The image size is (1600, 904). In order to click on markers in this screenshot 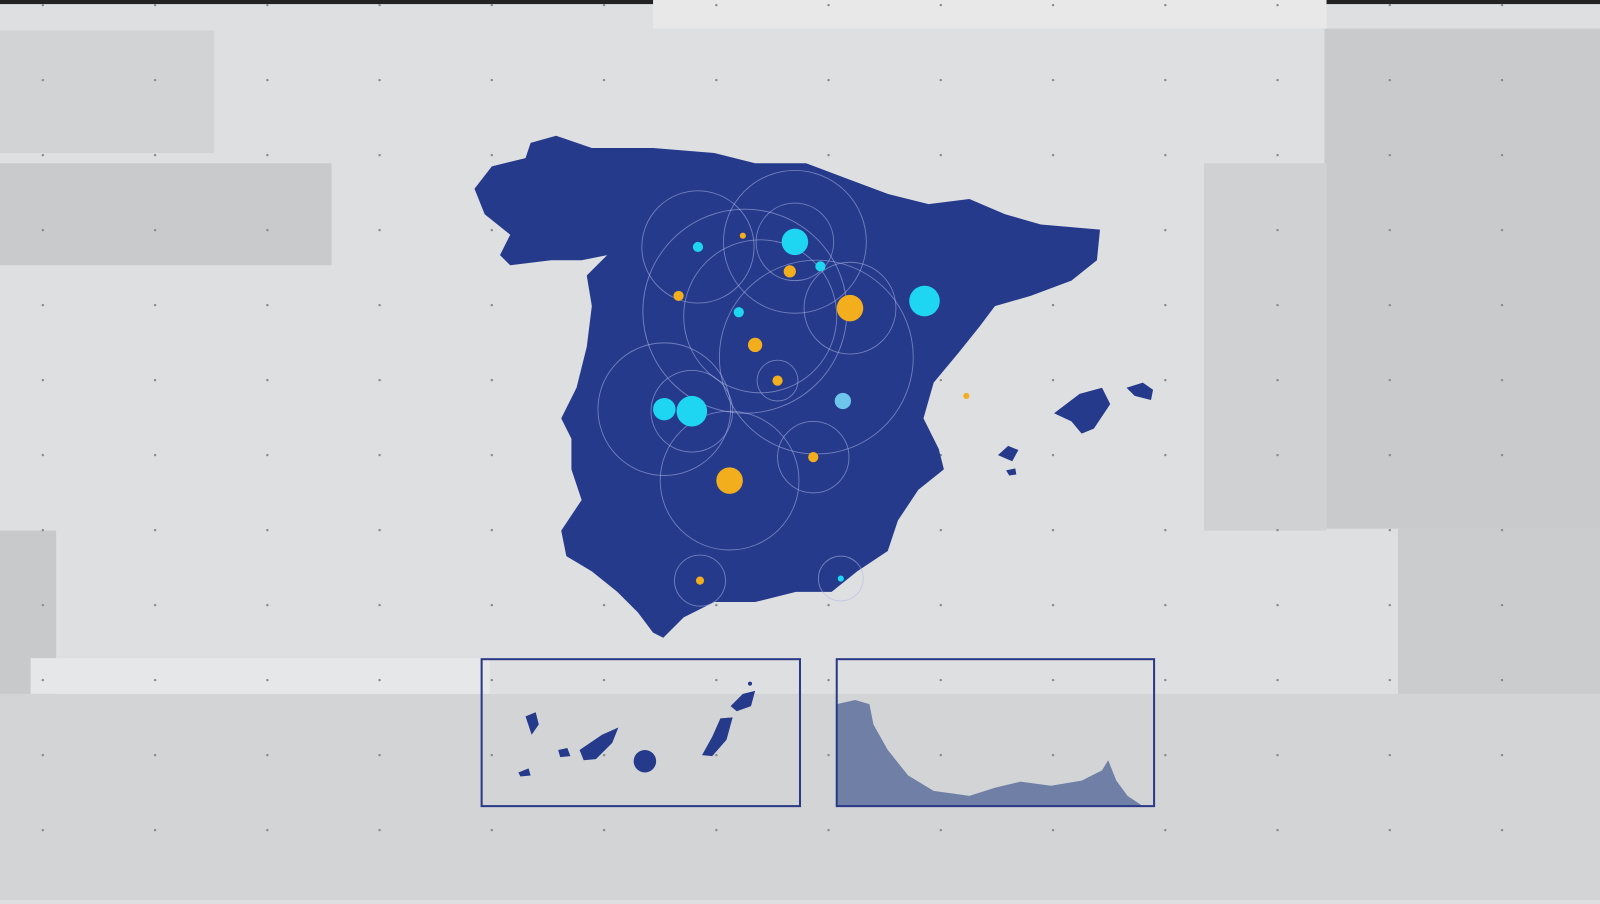, I will do `click(811, 406)`.